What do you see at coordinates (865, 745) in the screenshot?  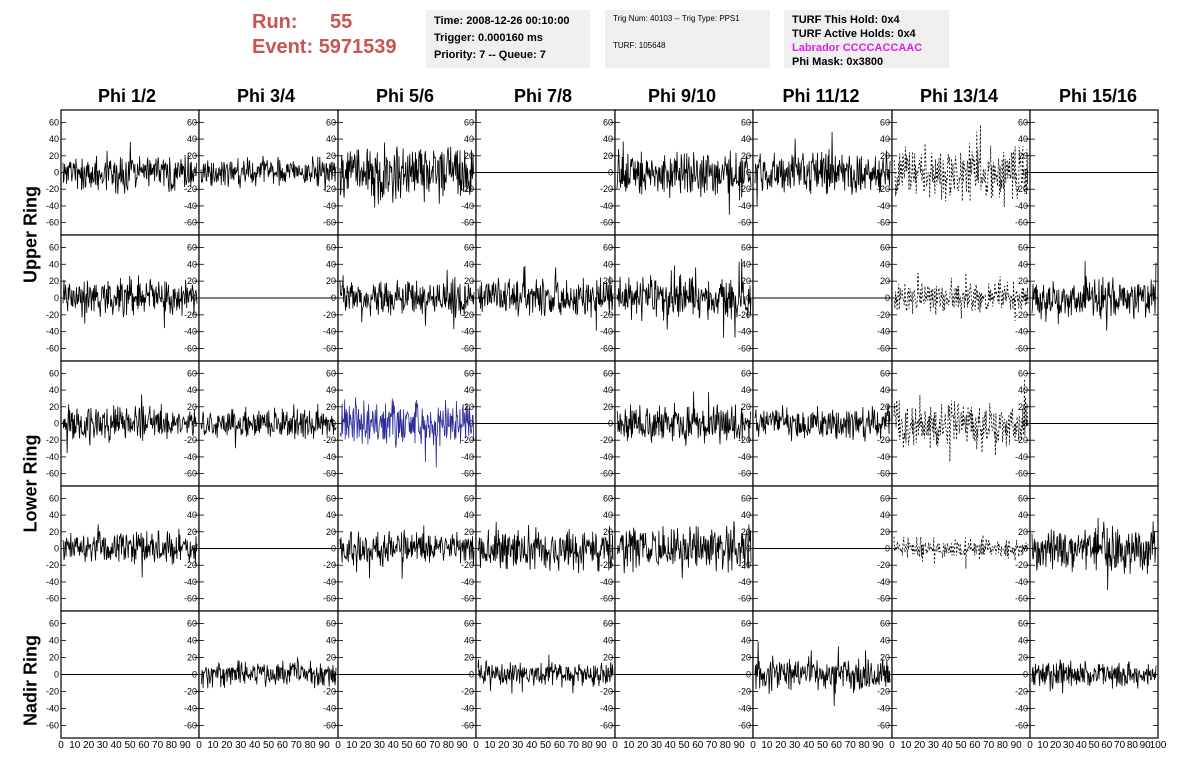 I see `x-tick-label: 80` at bounding box center [865, 745].